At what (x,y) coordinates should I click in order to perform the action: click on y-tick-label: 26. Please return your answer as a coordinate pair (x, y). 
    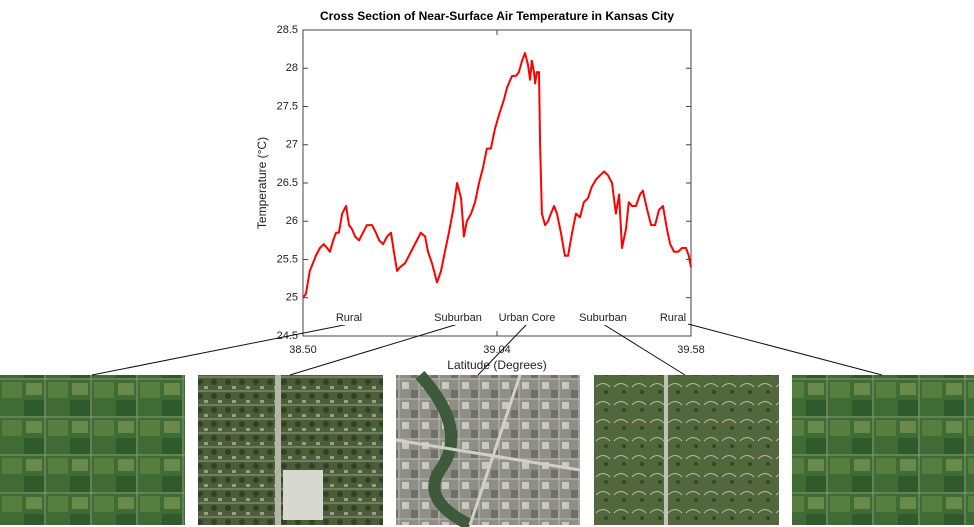
    Looking at the image, I should click on (292, 221).